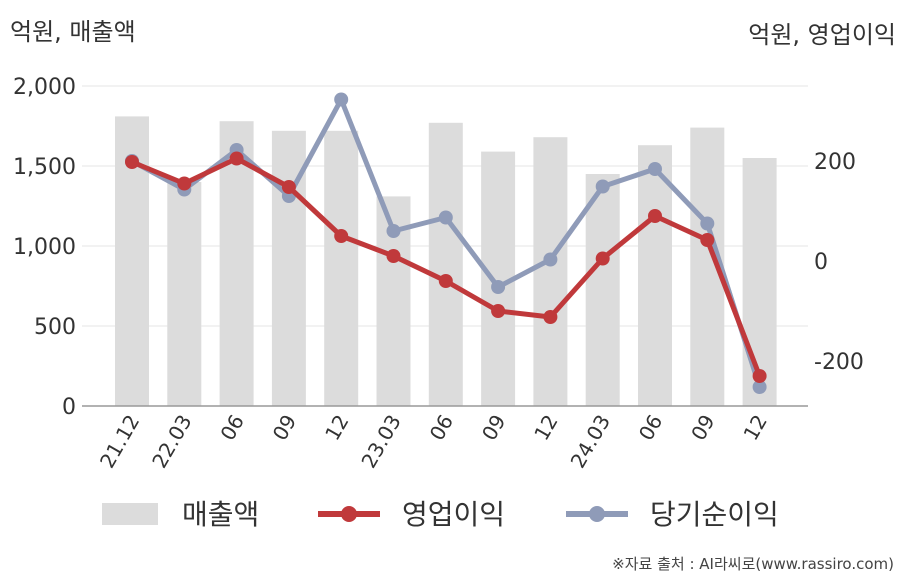 The height and width of the screenshot is (580, 908). Describe the element at coordinates (119, 442) in the screenshot. I see `x-tick-label: 21.12` at that location.